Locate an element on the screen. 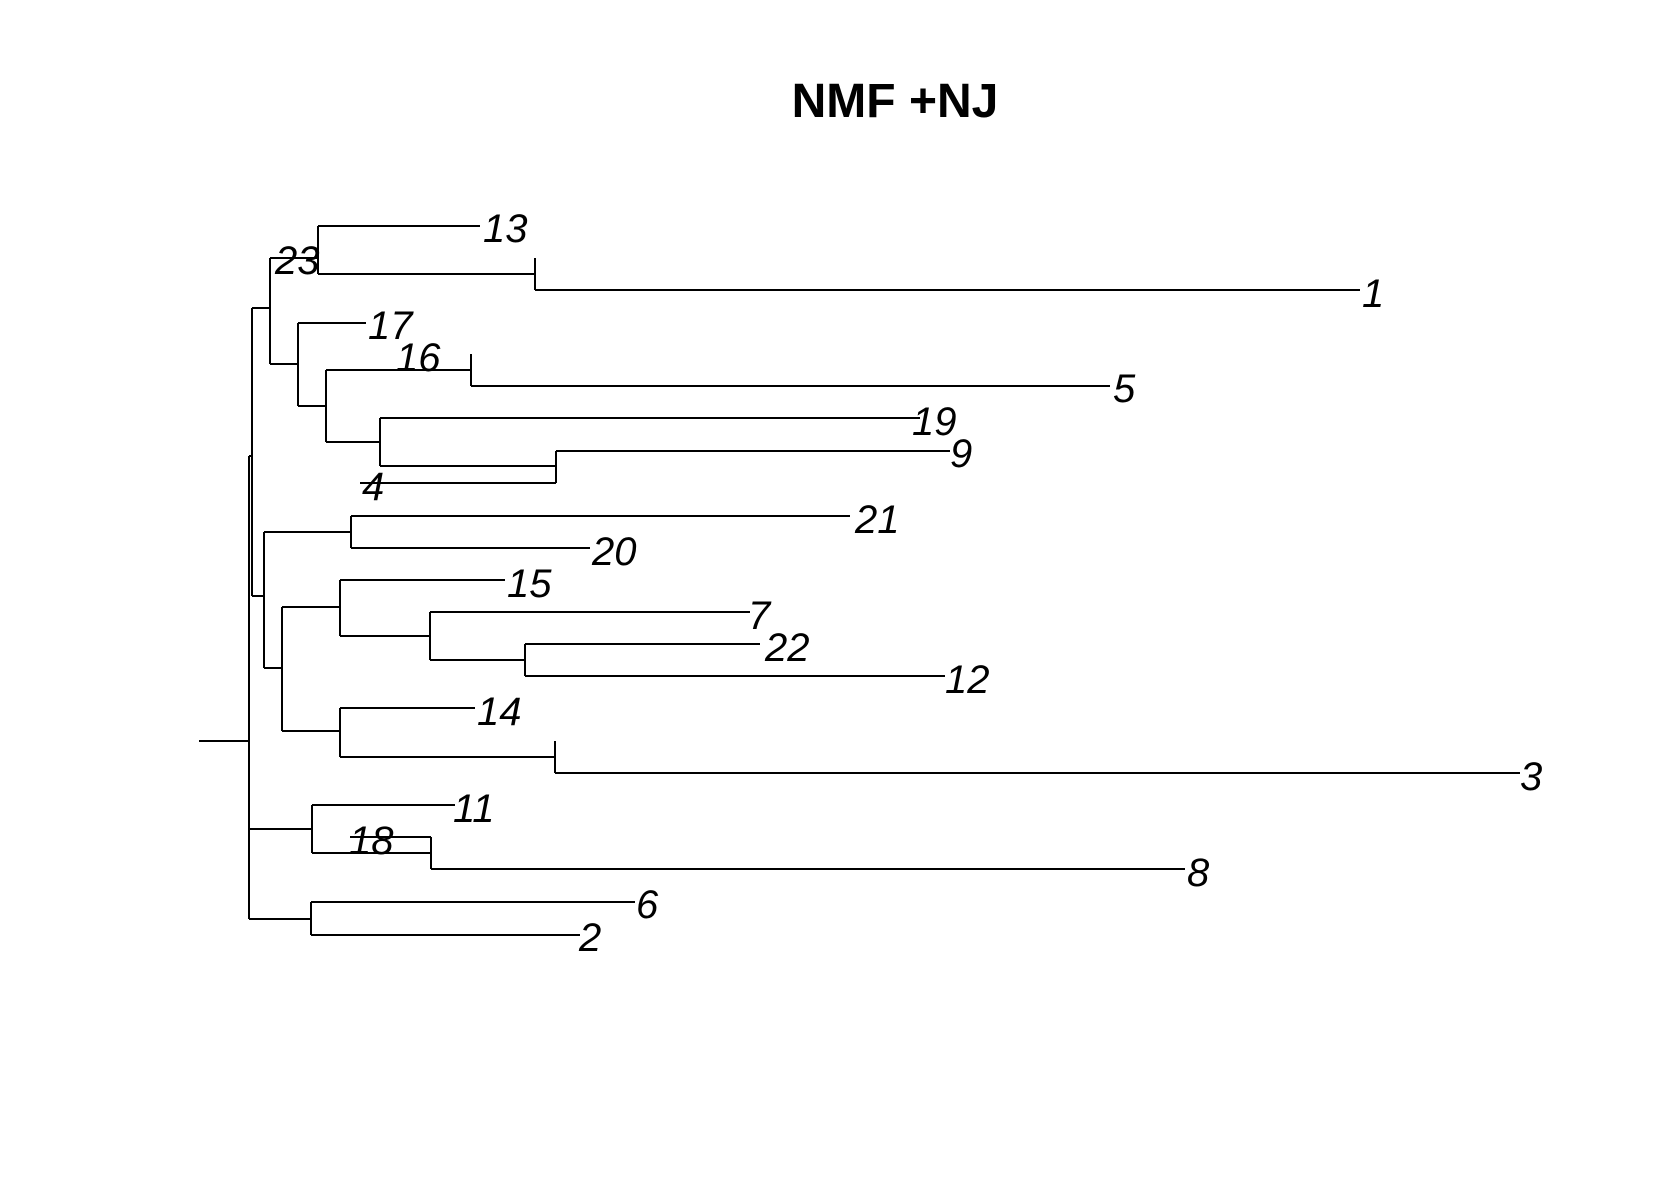 The image size is (1680, 1200). tip-label-3: 3 is located at coordinates (1531, 777).